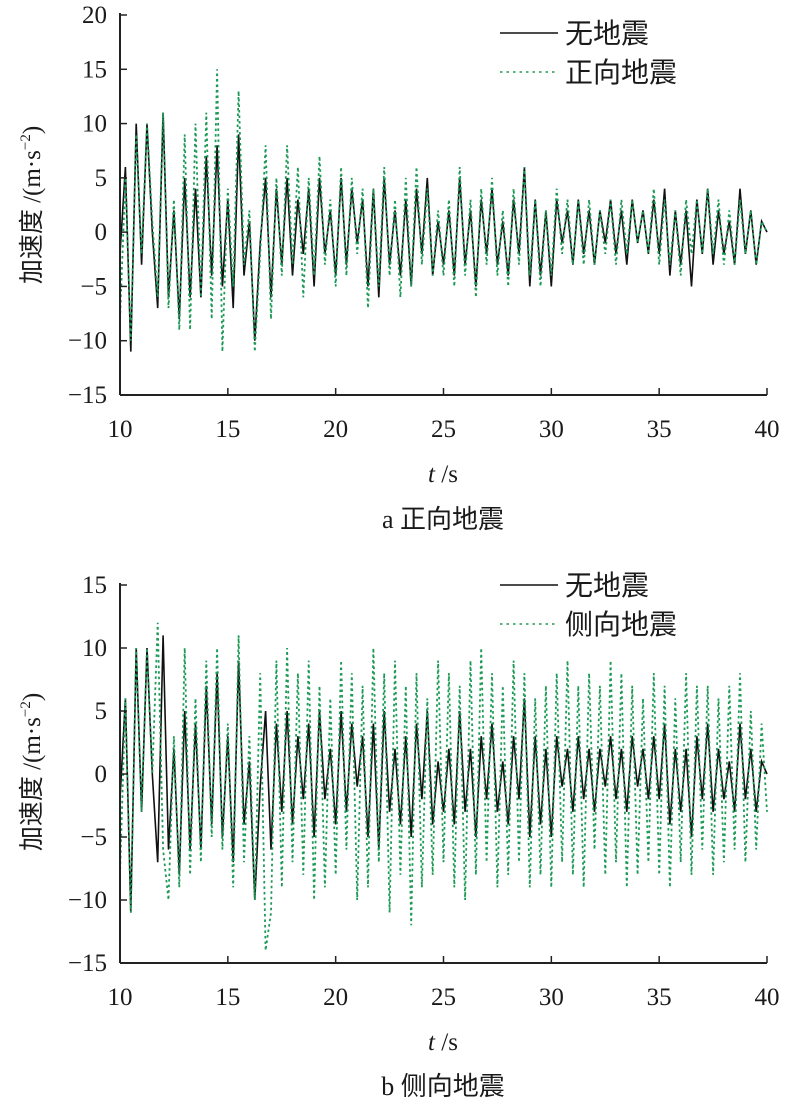 The width and height of the screenshot is (787, 1109). I want to click on chart-caption: b 侧向地震, so click(443, 1086).